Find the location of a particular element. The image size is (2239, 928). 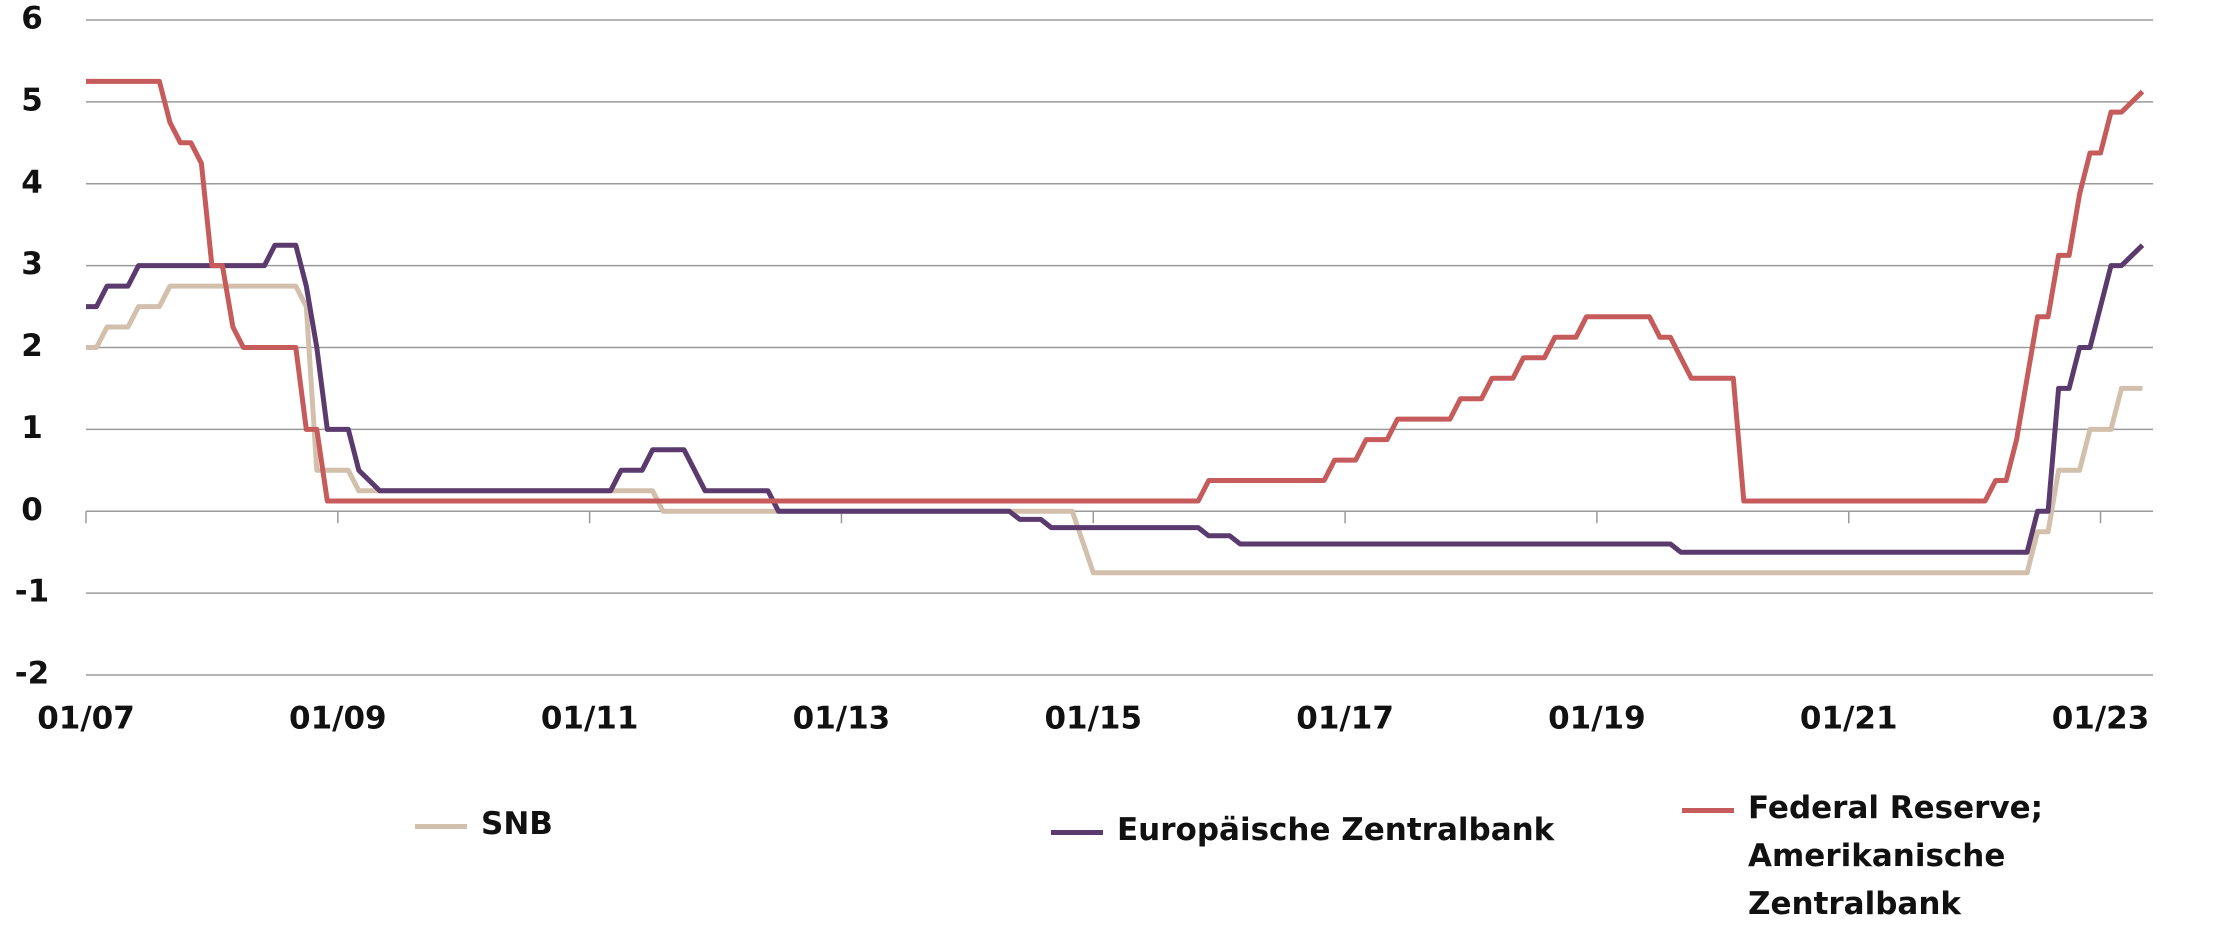

y-tick-label: 4 is located at coordinates (32, 182).